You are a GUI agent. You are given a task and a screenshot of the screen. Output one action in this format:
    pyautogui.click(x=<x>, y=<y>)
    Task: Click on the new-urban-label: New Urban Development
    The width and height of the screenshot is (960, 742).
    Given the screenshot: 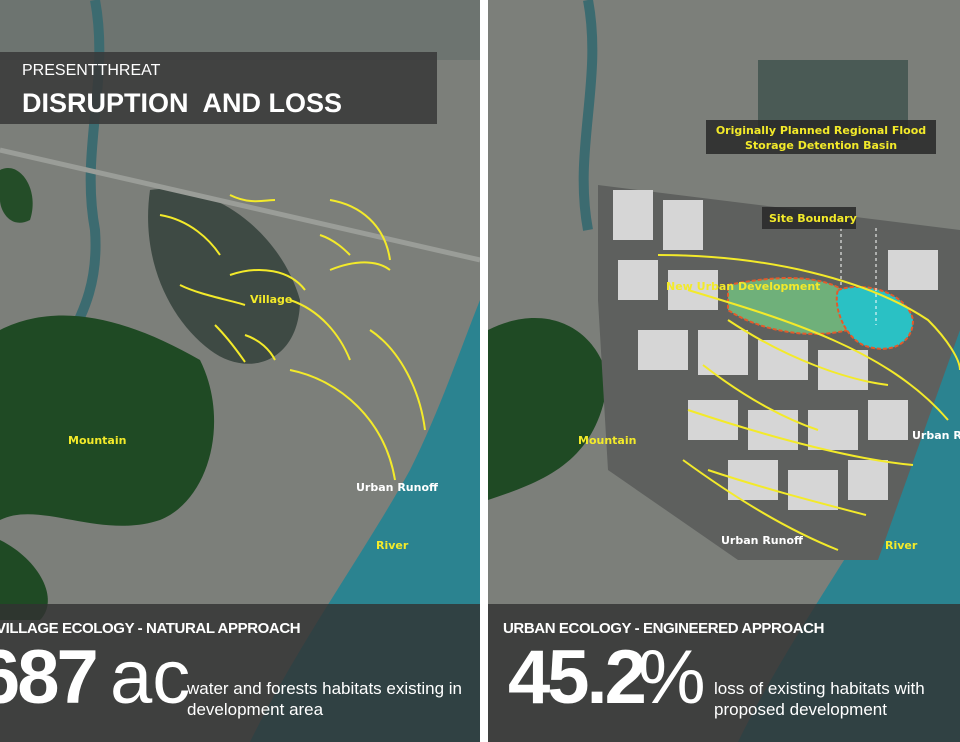 What is the action you would take?
    pyautogui.click(x=743, y=286)
    